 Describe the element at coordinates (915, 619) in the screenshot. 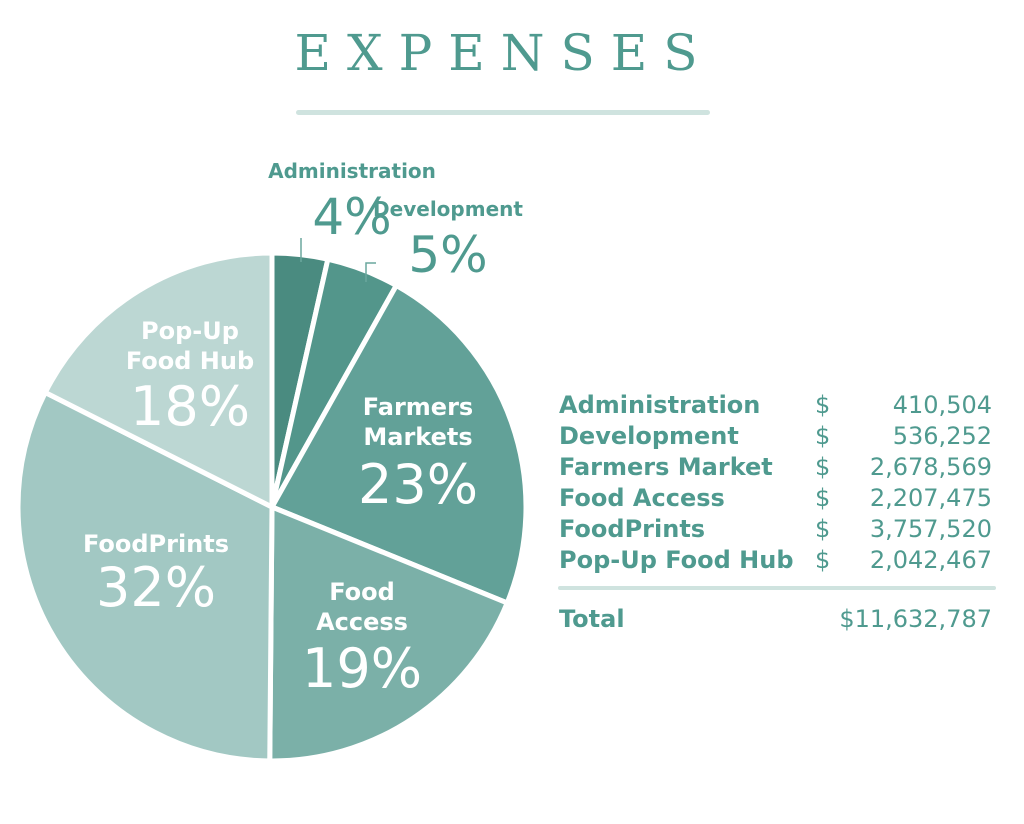

I see `table-total-amount: $11,632,787` at that location.